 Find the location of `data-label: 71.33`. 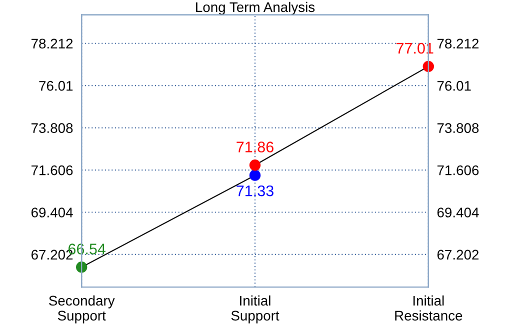

data-label: 71.33 is located at coordinates (255, 190).